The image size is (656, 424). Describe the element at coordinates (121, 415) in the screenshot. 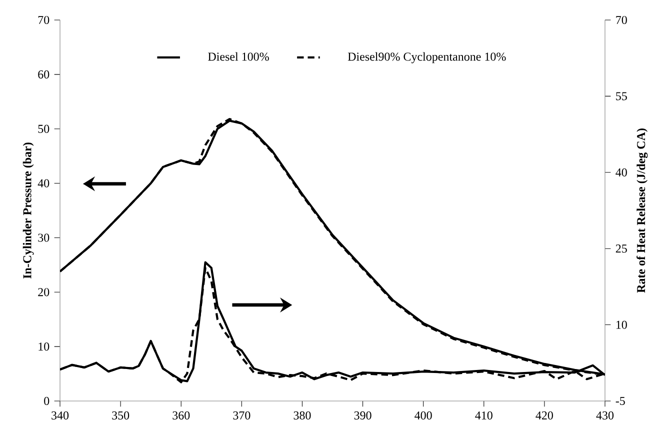

I see `x-tick-label: 350` at that location.